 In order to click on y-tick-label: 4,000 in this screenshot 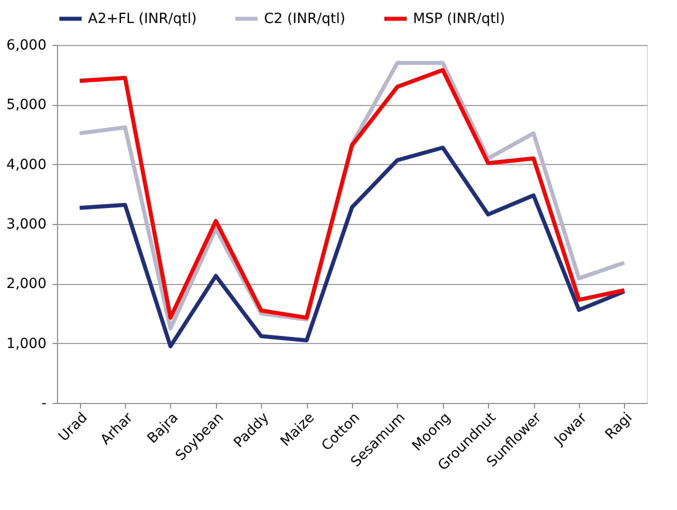, I will do `click(26, 164)`.